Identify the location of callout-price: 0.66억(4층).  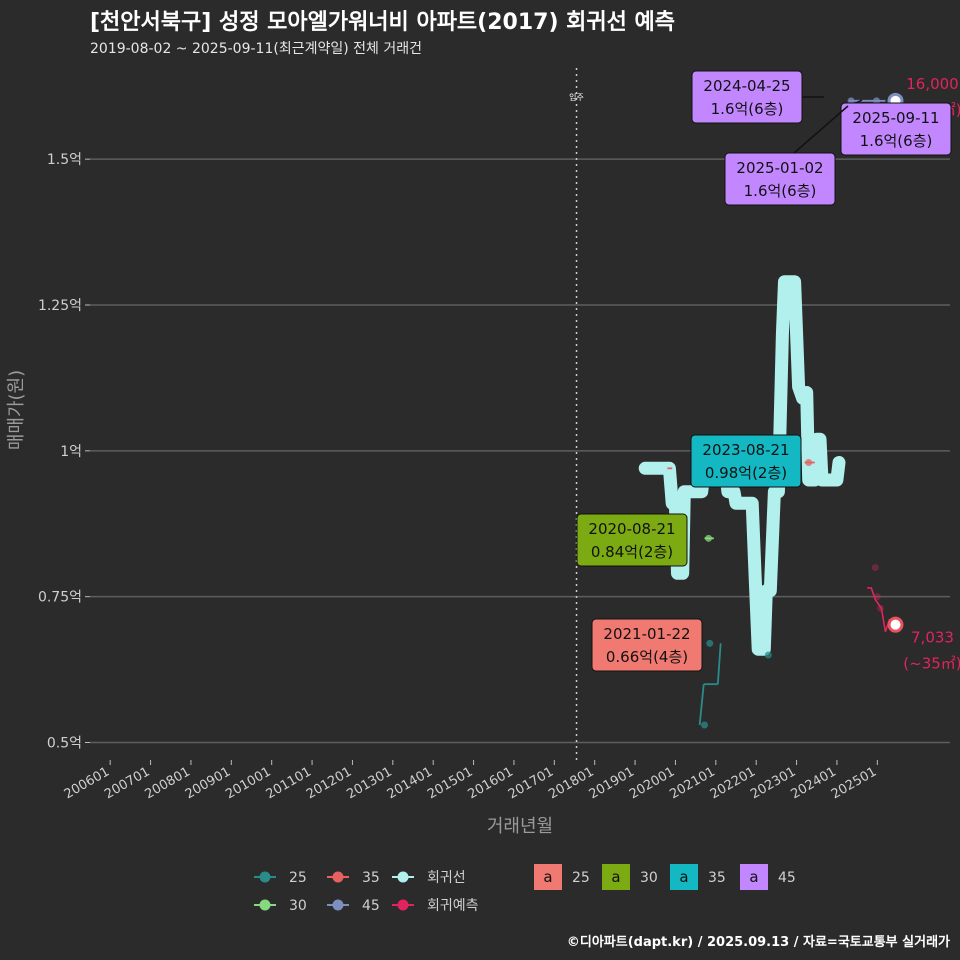
(647, 657).